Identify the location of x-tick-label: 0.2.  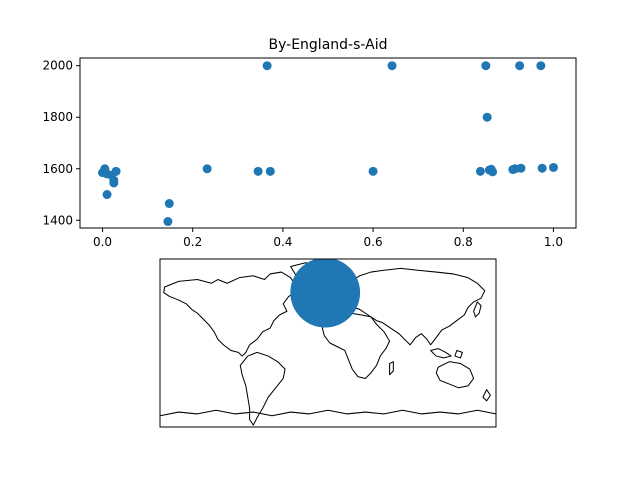
(192, 242).